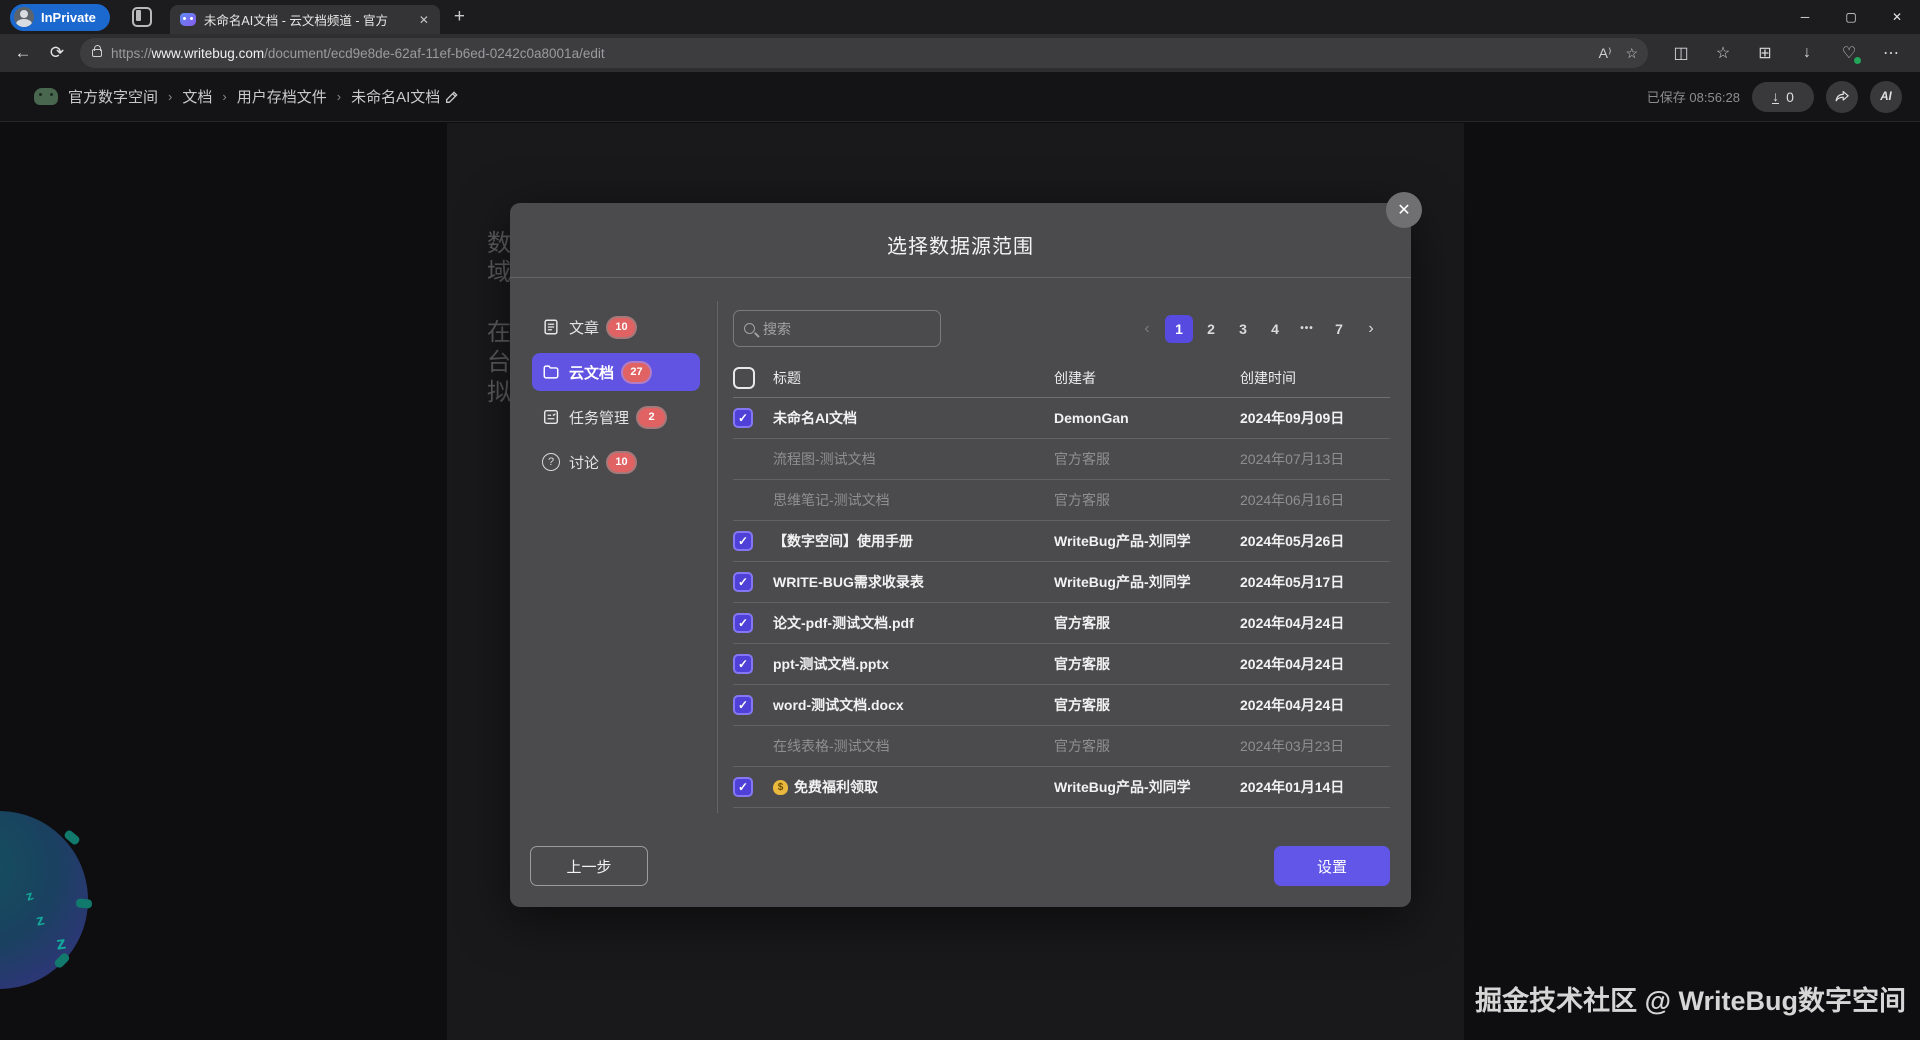 The width and height of the screenshot is (1920, 1040). I want to click on table-row: ✓ 未命名AI文档 DemonGan 2024年09月09日, so click(1061, 418).